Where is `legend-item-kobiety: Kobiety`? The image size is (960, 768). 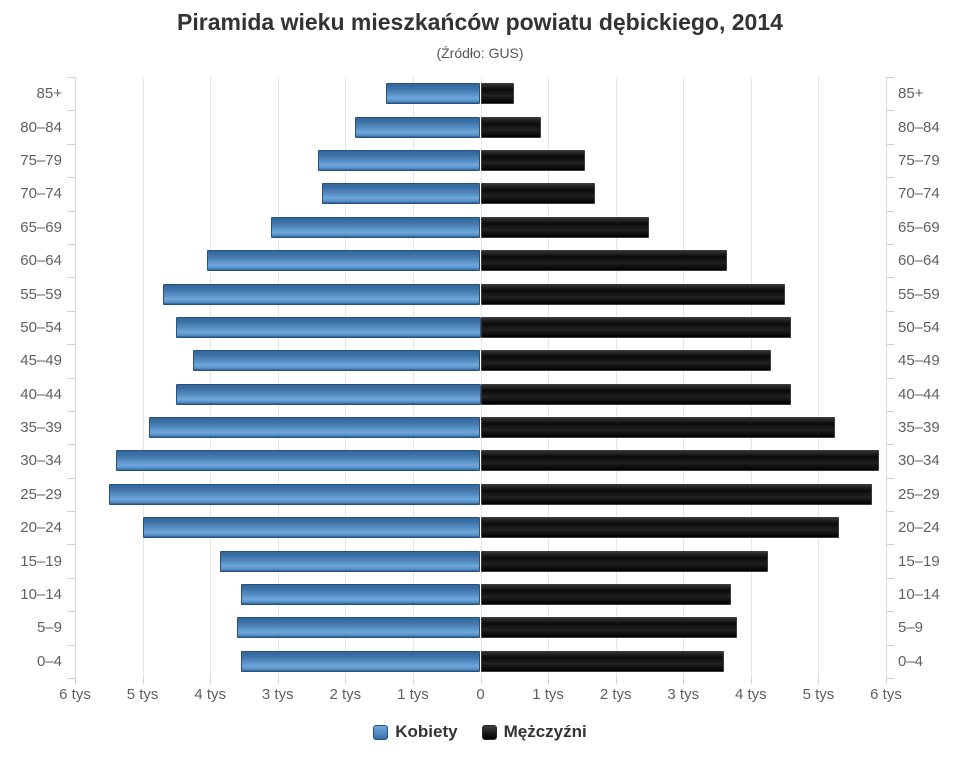 legend-item-kobiety: Kobiety is located at coordinates (415, 732).